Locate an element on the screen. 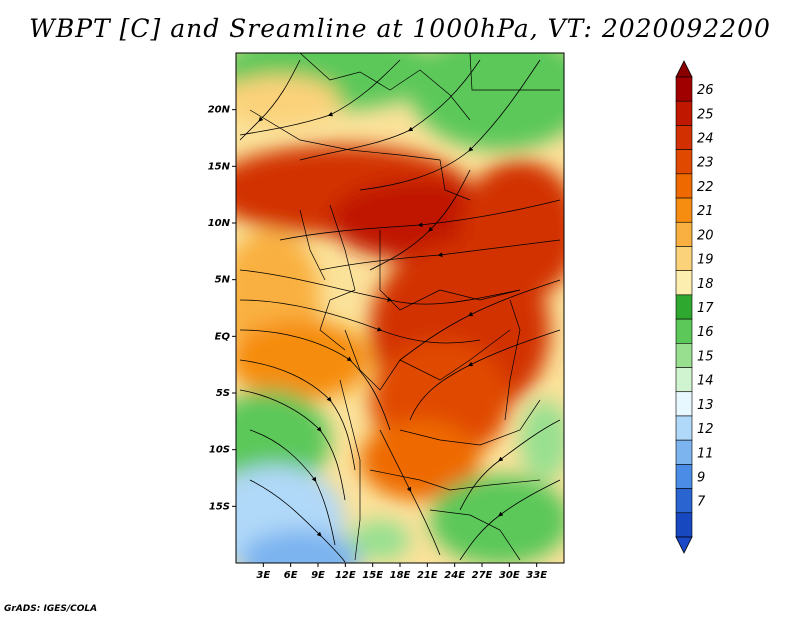  colorbar-label: 24 is located at coordinates (705, 139).